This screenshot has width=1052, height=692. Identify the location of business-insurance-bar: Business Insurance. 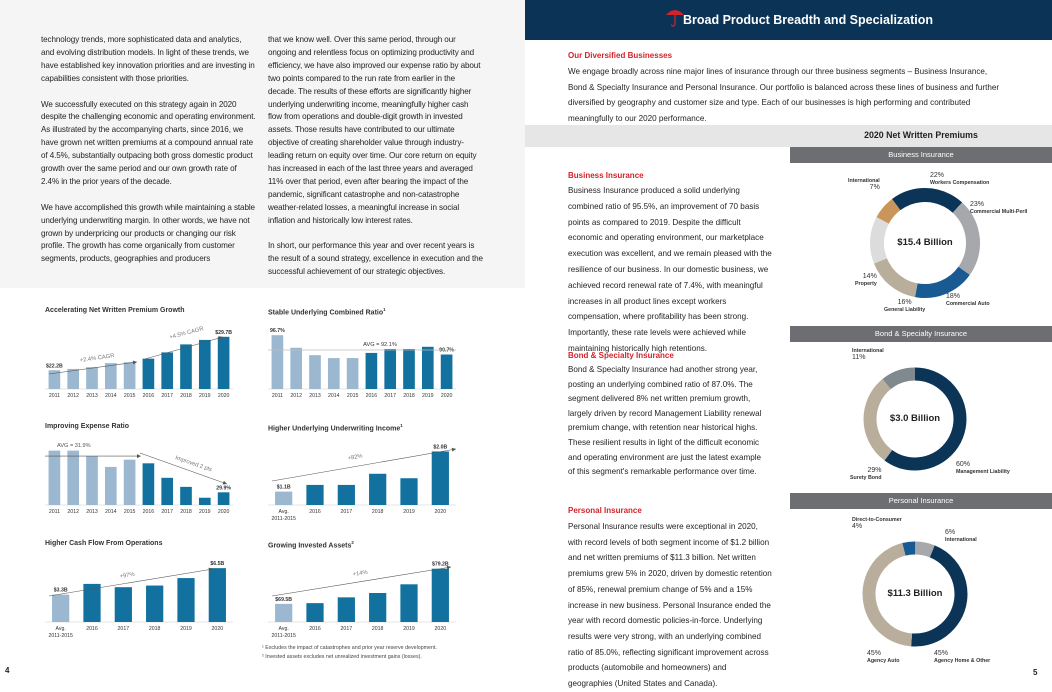
(921, 155).